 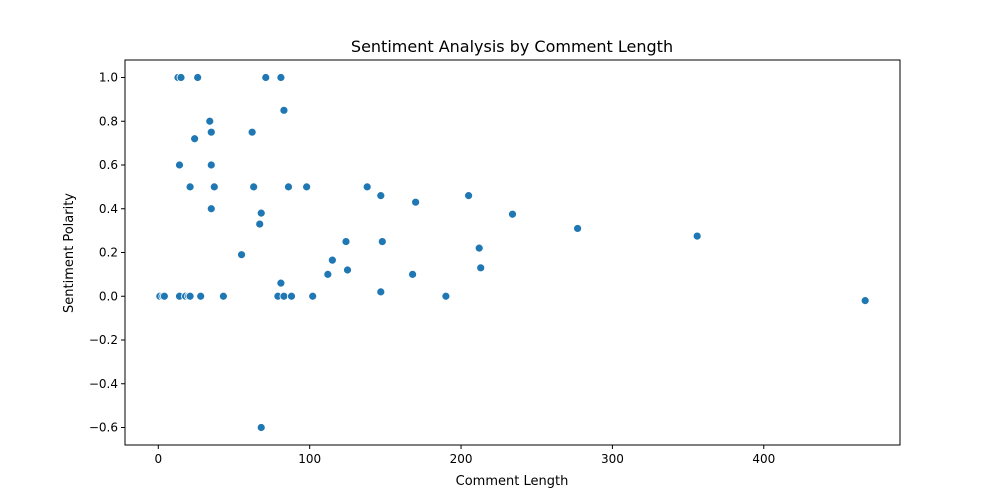 I want to click on x-tick-label: 0, so click(x=158, y=459).